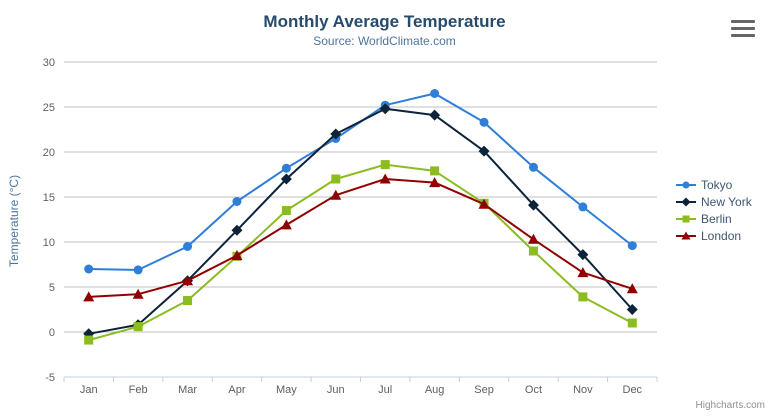 This screenshot has height=416, width=769. What do you see at coordinates (484, 151) in the screenshot?
I see `data-point-new-york-sep` at bounding box center [484, 151].